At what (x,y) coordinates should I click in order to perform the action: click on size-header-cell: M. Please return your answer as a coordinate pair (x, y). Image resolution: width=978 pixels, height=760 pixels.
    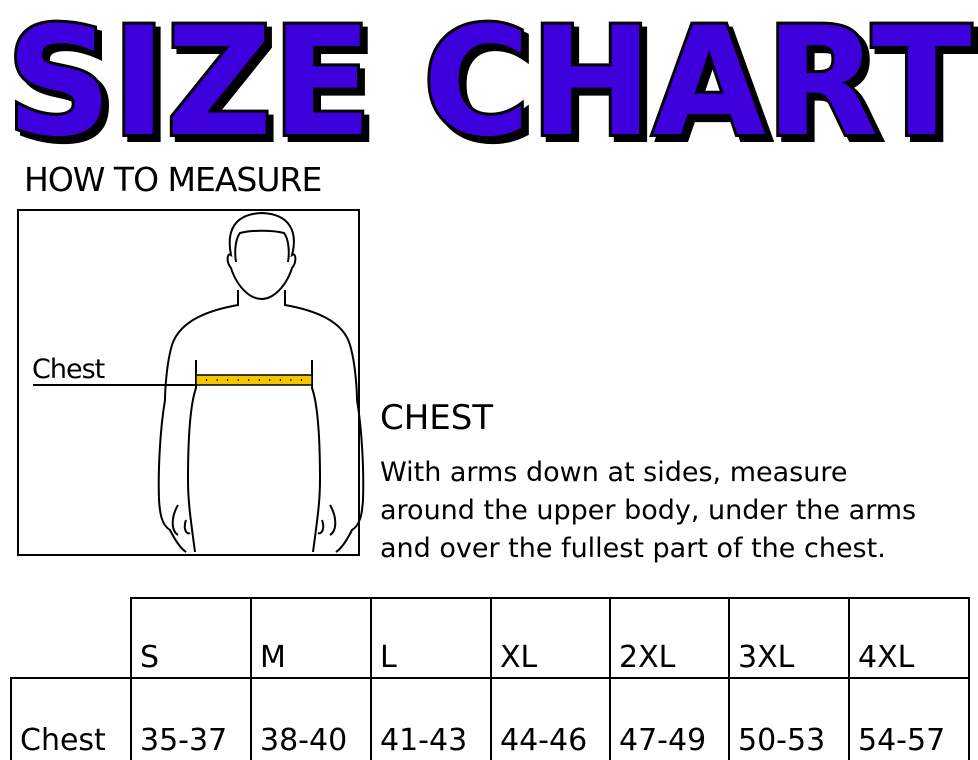
    Looking at the image, I should click on (311, 638).